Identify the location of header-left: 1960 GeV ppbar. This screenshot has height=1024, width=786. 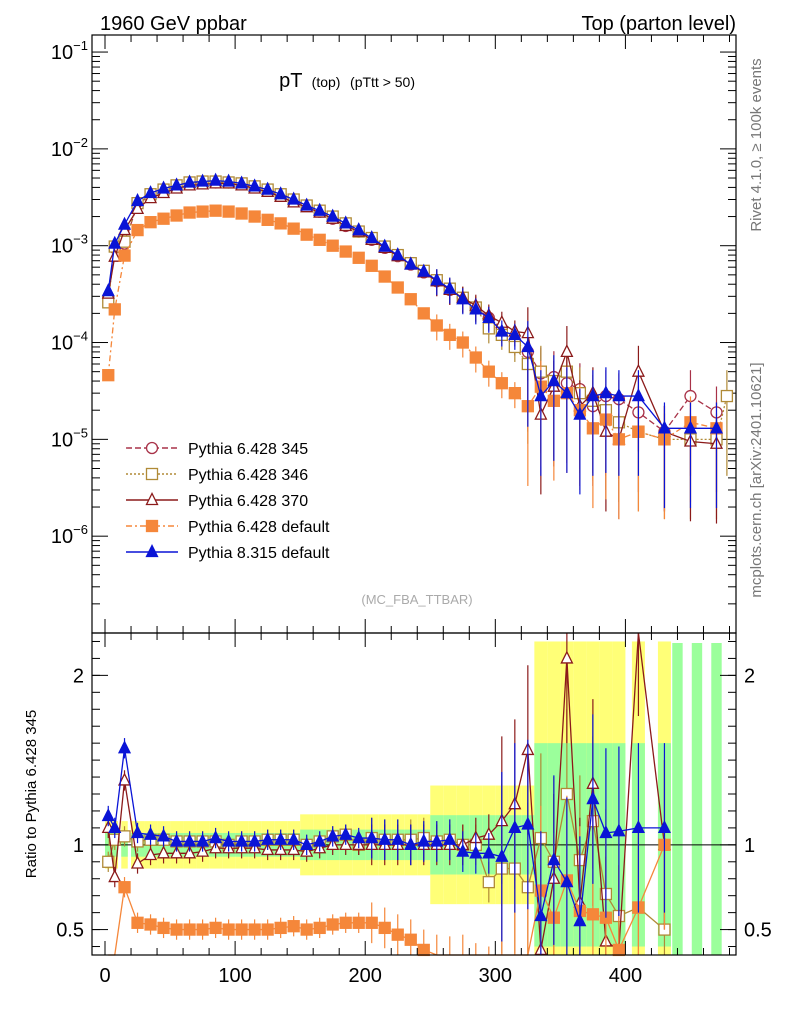
(173, 24).